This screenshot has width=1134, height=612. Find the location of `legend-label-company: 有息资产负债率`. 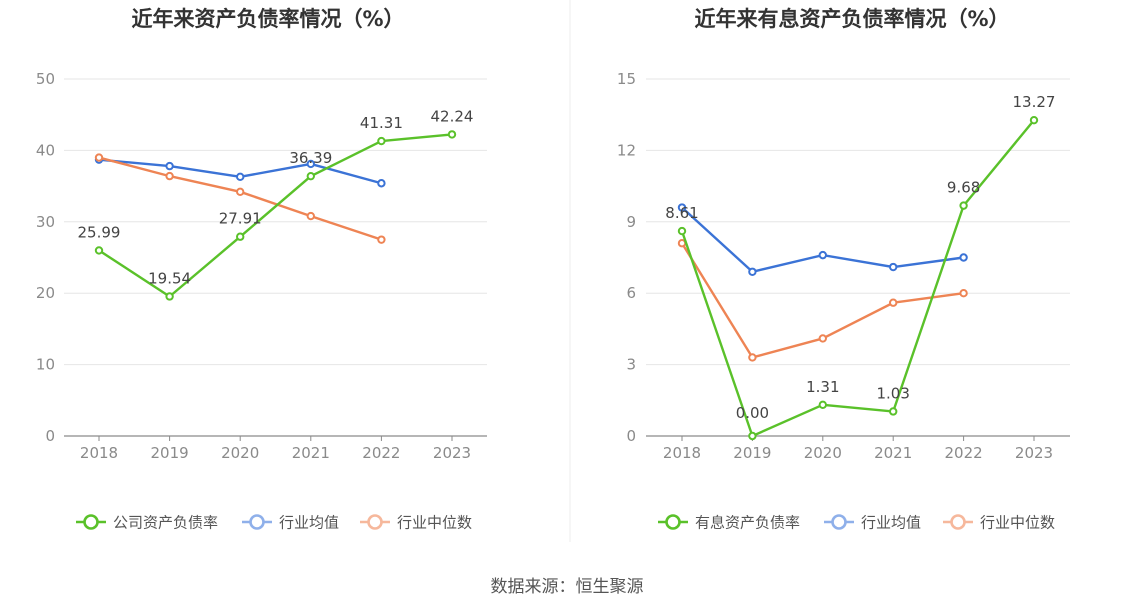

legend-label-company: 有息资产负债率 is located at coordinates (747, 523).